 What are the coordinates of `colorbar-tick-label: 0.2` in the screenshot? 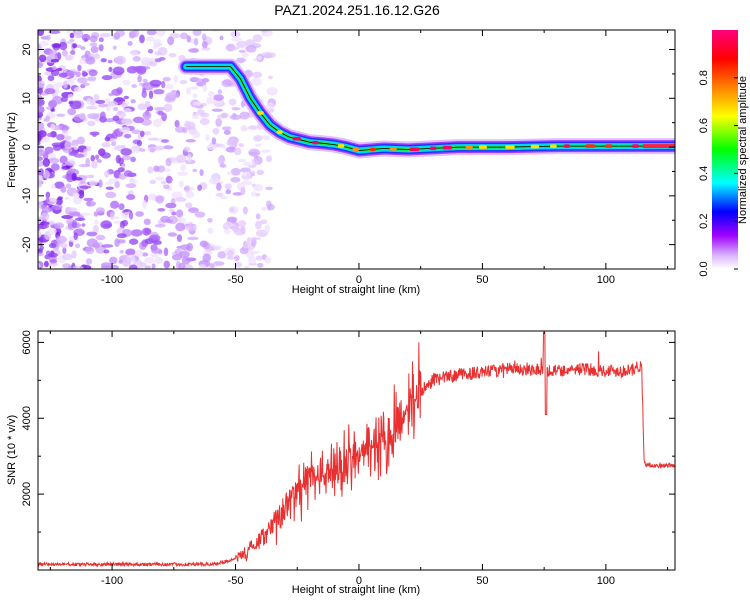 It's located at (704, 221).